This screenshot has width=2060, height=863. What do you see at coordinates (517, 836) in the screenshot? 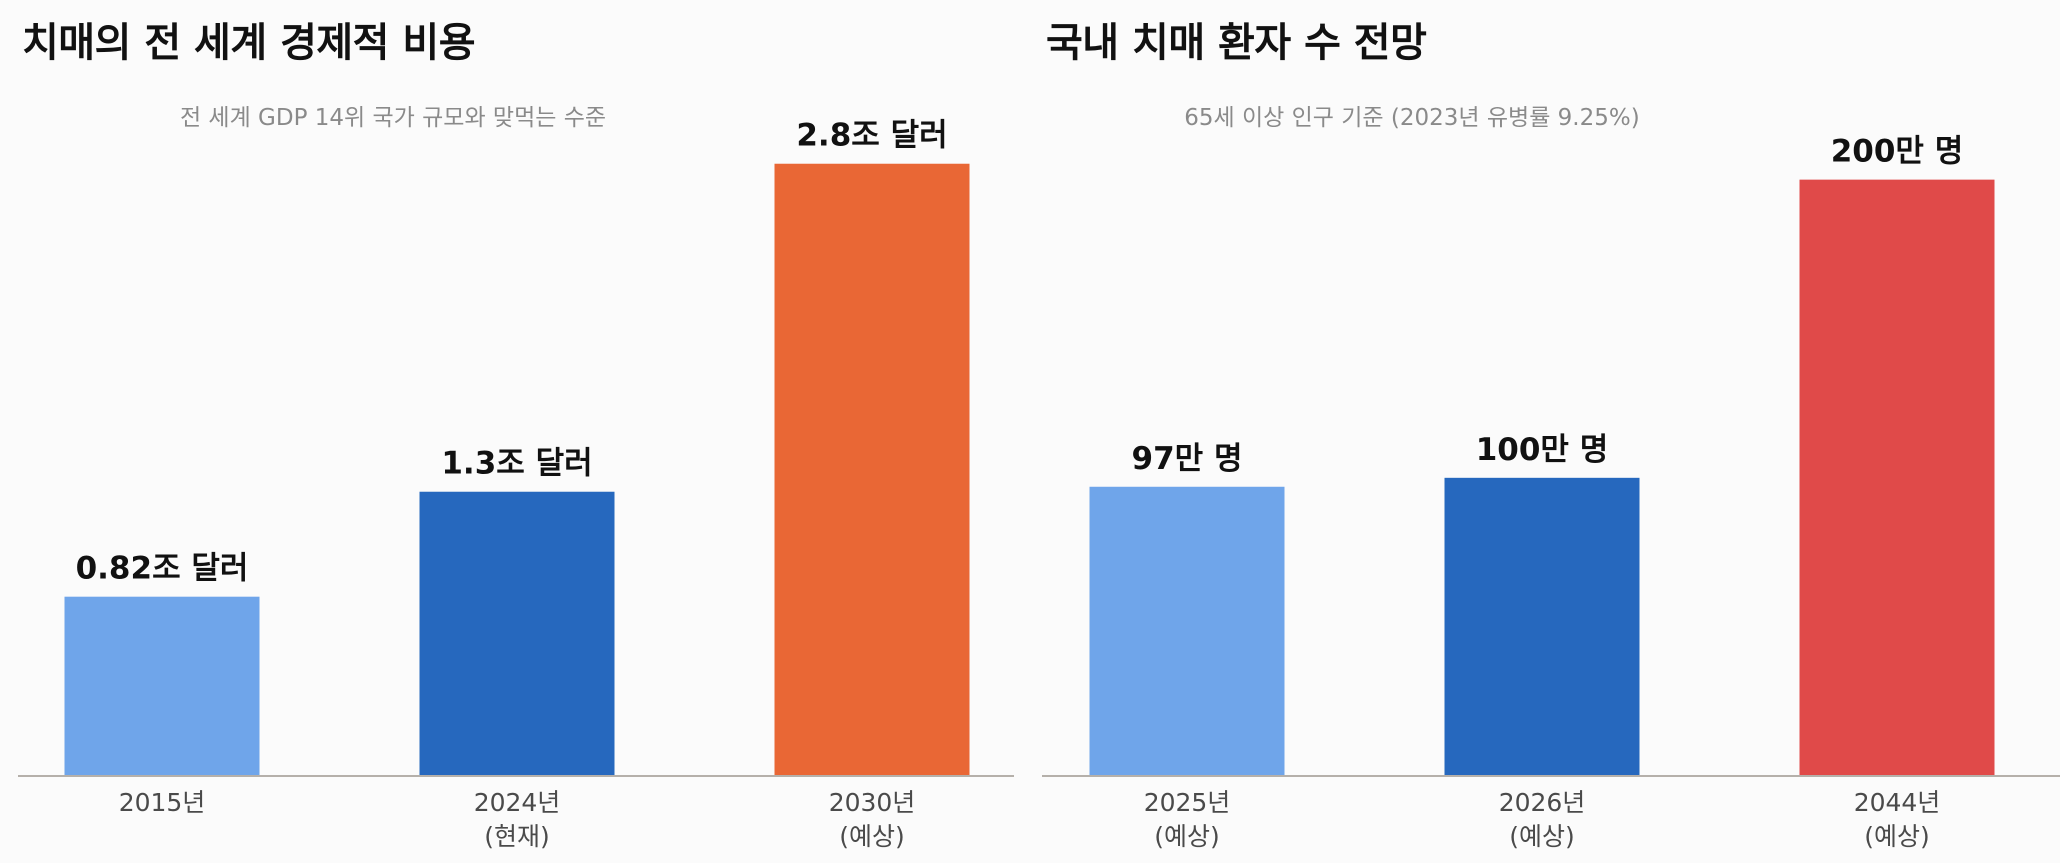
I see `x-tick-label: (현재)` at bounding box center [517, 836].